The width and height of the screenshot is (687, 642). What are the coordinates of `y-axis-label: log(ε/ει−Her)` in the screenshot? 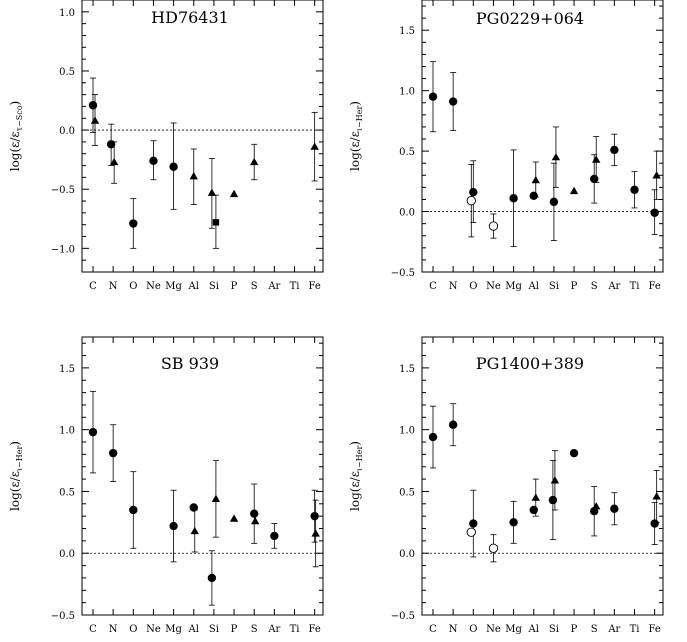 It's located at (356, 136).